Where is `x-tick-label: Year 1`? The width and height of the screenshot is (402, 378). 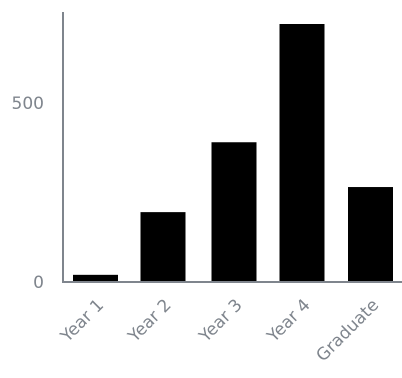
x-tick-label: Year 1 is located at coordinates (82, 321).